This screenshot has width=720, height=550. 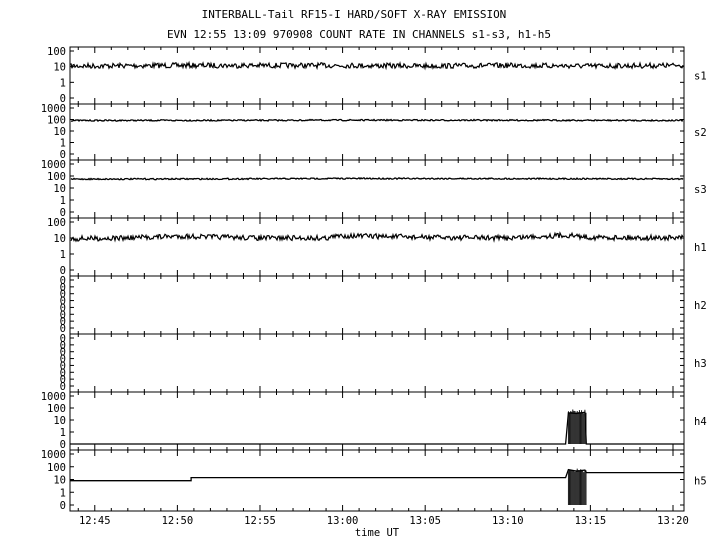 What do you see at coordinates (377, 178) in the screenshot?
I see `series-line-s3` at bounding box center [377, 178].